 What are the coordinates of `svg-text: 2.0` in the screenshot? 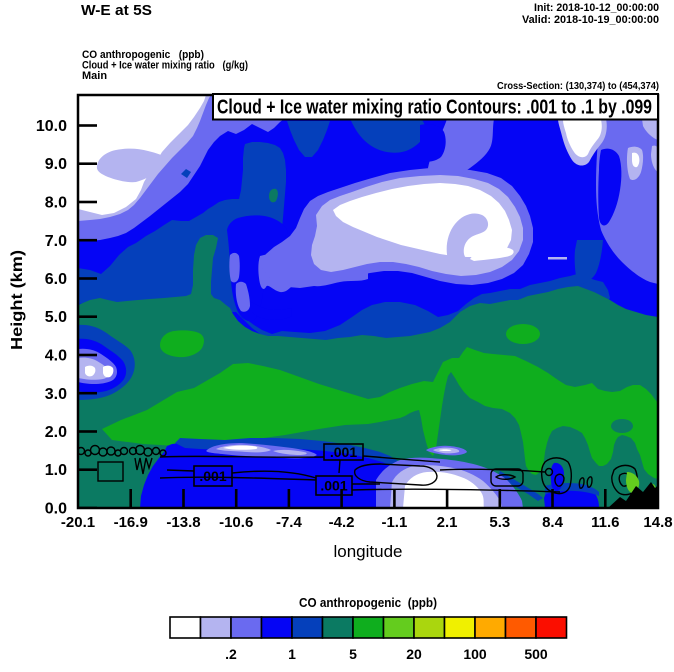 It's located at (56, 432).